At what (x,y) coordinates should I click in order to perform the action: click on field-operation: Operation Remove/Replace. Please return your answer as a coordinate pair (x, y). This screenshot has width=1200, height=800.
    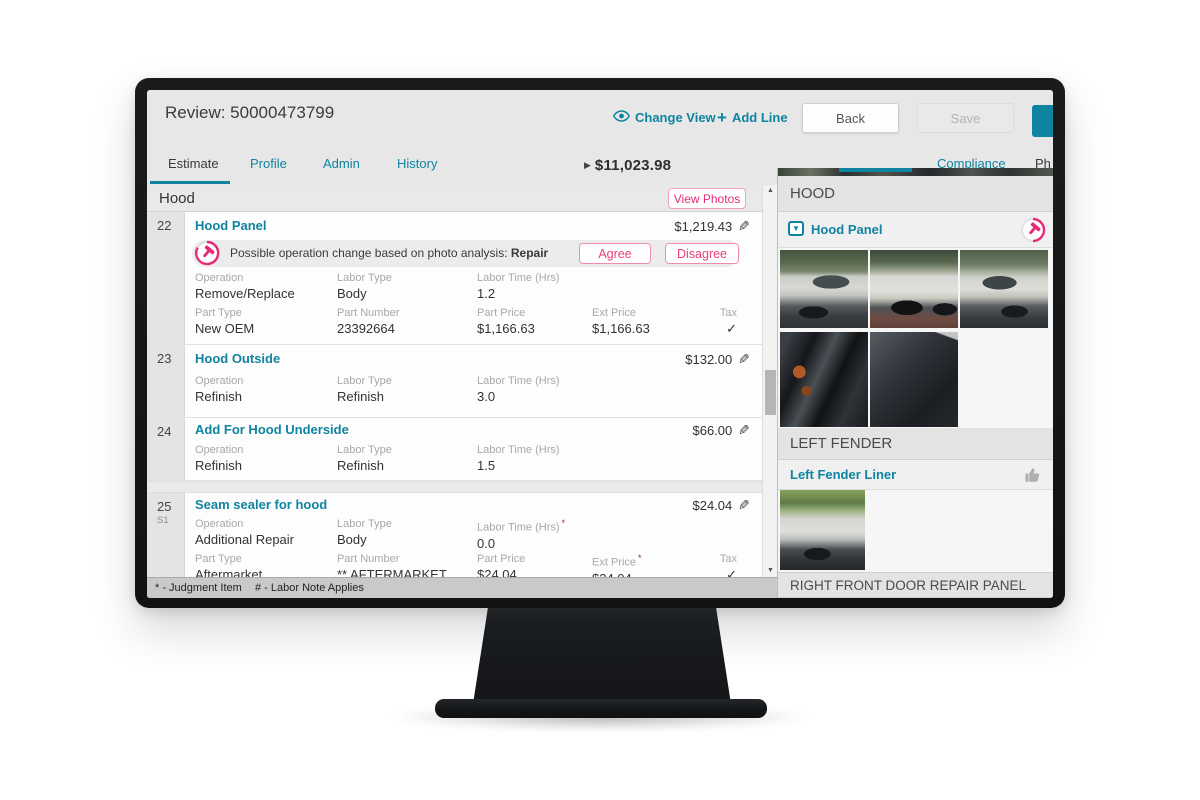
    Looking at the image, I should click on (245, 286).